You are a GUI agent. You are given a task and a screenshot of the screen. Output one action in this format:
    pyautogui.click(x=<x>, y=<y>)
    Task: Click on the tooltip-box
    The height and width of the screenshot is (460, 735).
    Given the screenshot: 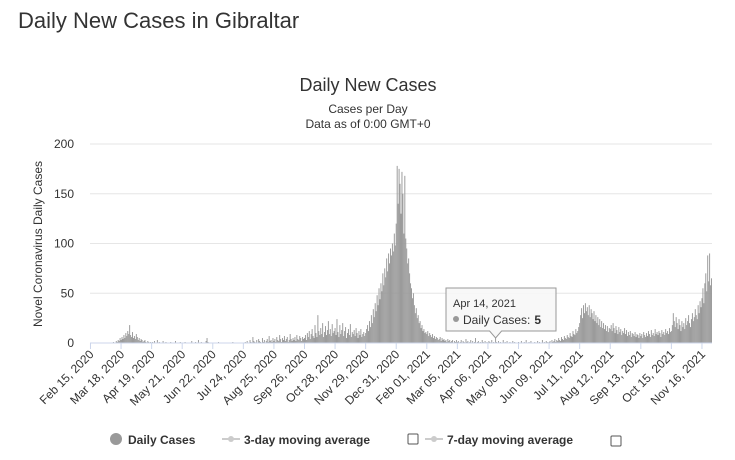 What is the action you would take?
    pyautogui.click(x=501, y=313)
    